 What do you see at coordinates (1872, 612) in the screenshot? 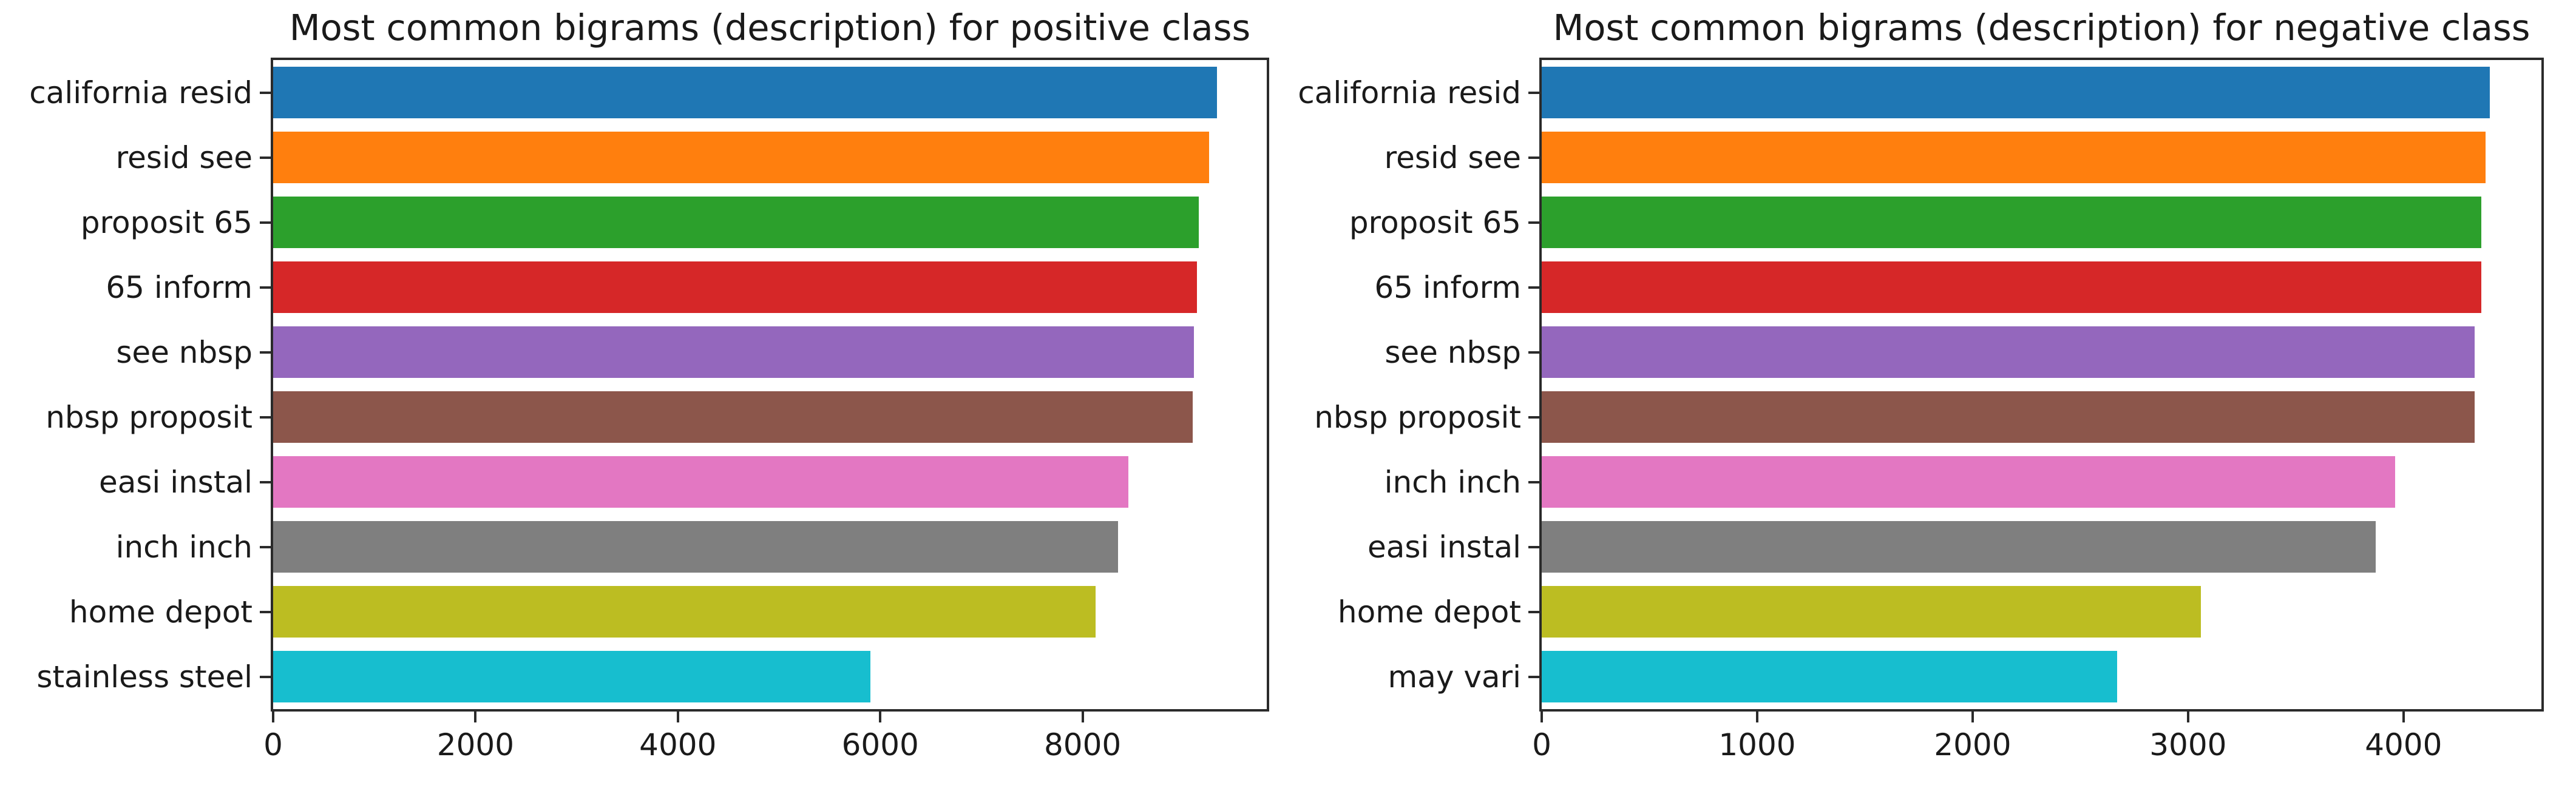
I see `bar-negative-class-home-depot` at bounding box center [1872, 612].